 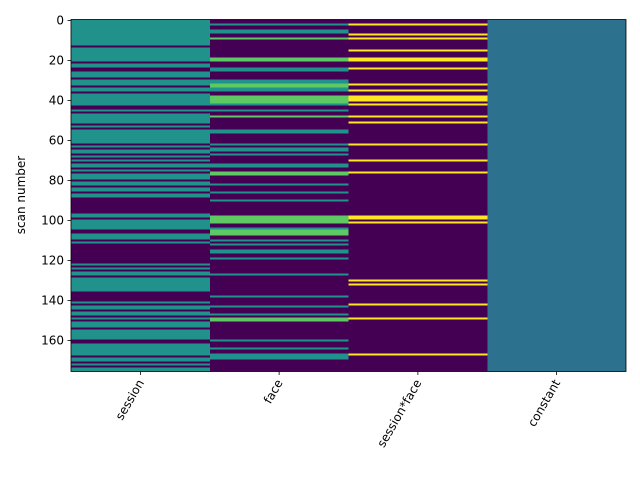 What do you see at coordinates (52, 301) in the screenshot?
I see `y-tick-label: 140` at bounding box center [52, 301].